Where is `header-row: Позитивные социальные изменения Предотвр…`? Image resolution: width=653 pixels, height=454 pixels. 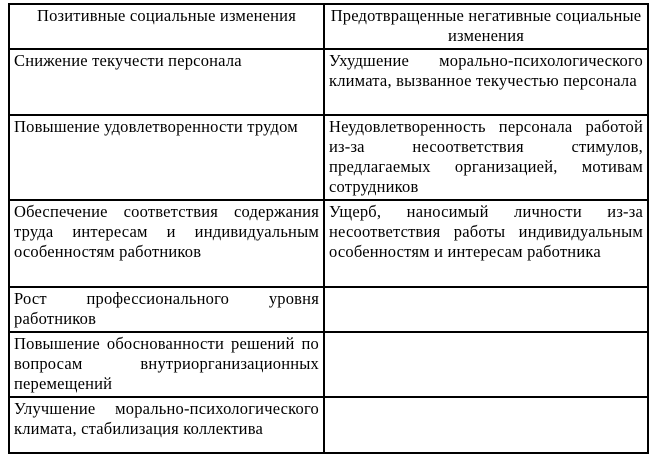 header-row: Позитивные социальные изменения Предотвр… is located at coordinates (328, 26).